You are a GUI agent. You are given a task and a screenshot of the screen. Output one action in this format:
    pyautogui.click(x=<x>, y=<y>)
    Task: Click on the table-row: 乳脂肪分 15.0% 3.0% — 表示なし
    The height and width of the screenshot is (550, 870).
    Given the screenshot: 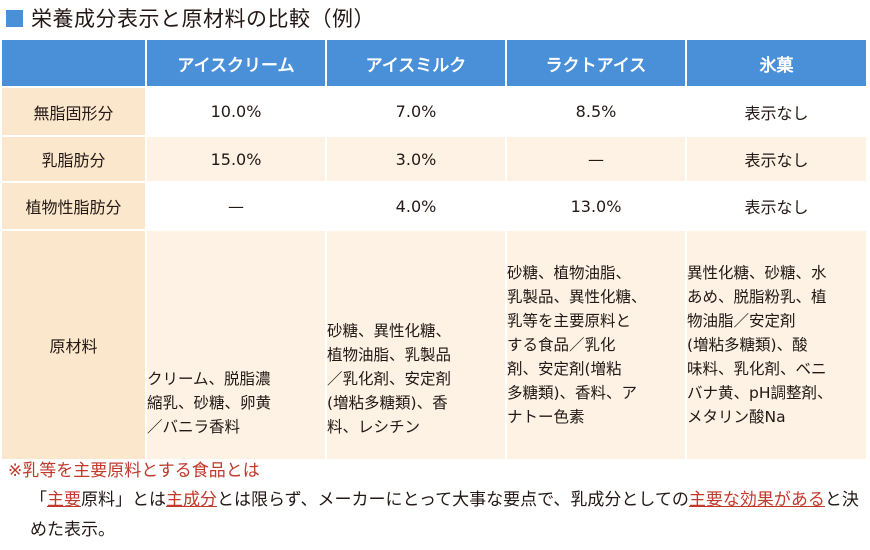 What is the action you would take?
    pyautogui.click(x=434, y=159)
    